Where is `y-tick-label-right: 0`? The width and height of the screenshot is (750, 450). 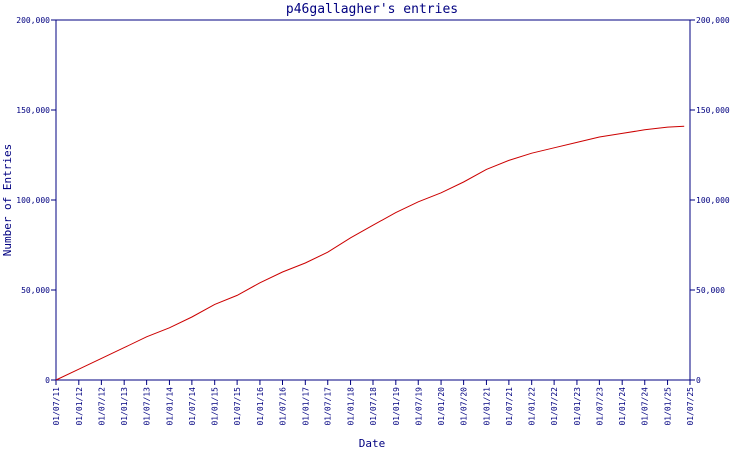
y-tick-label-right: 0 is located at coordinates (698, 380).